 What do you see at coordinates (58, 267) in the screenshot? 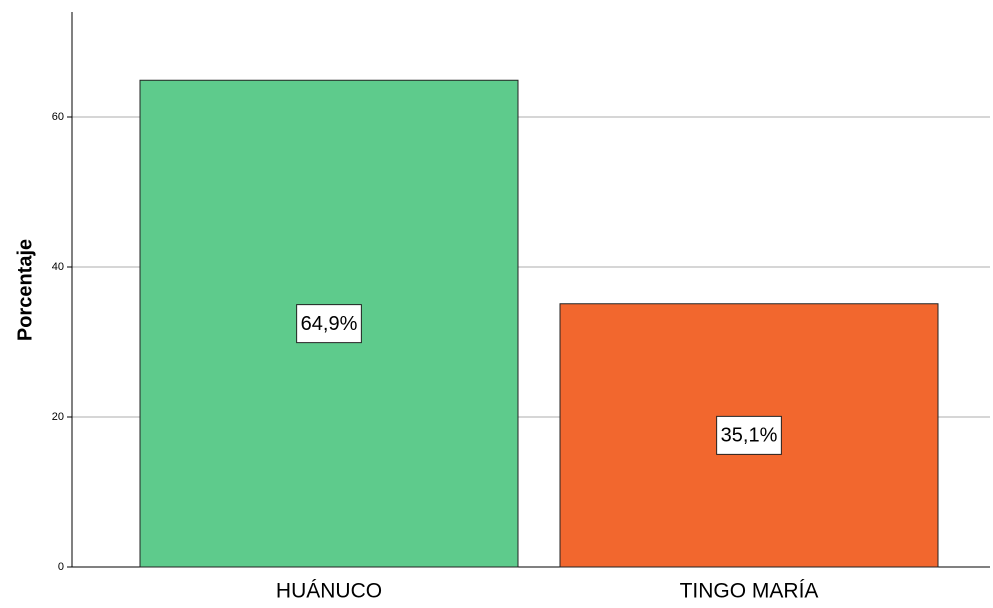
I see `y-tick-label: 40` at bounding box center [58, 267].